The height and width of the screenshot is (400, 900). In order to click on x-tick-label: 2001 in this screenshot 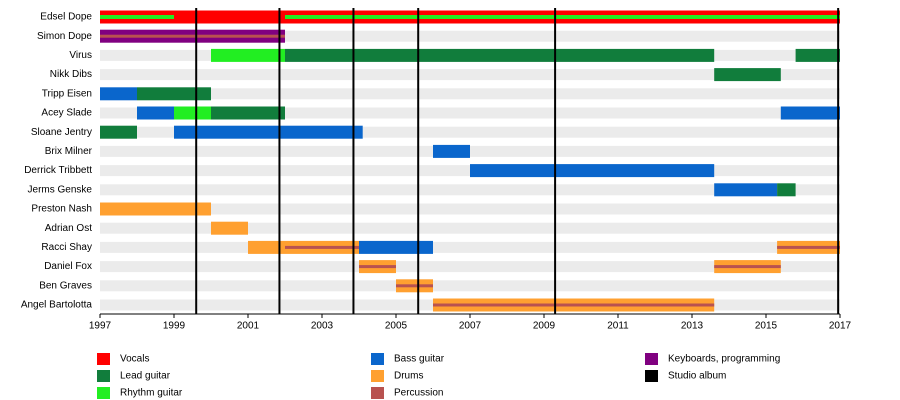, I will do `click(248, 326)`.